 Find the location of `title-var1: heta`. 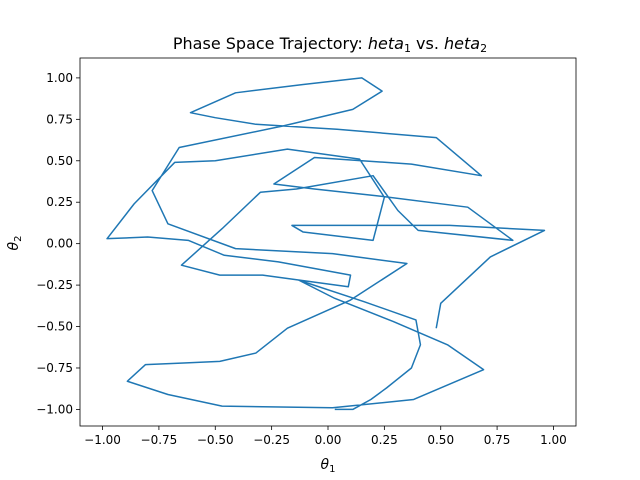

title-var1: heta is located at coordinates (386, 43).